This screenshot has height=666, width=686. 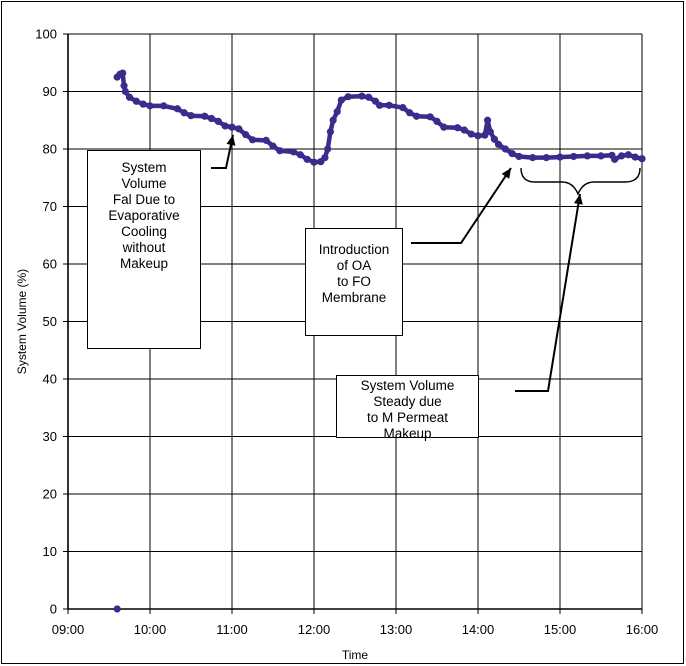 I want to click on x-tick-label: 16:00, so click(x=642, y=629).